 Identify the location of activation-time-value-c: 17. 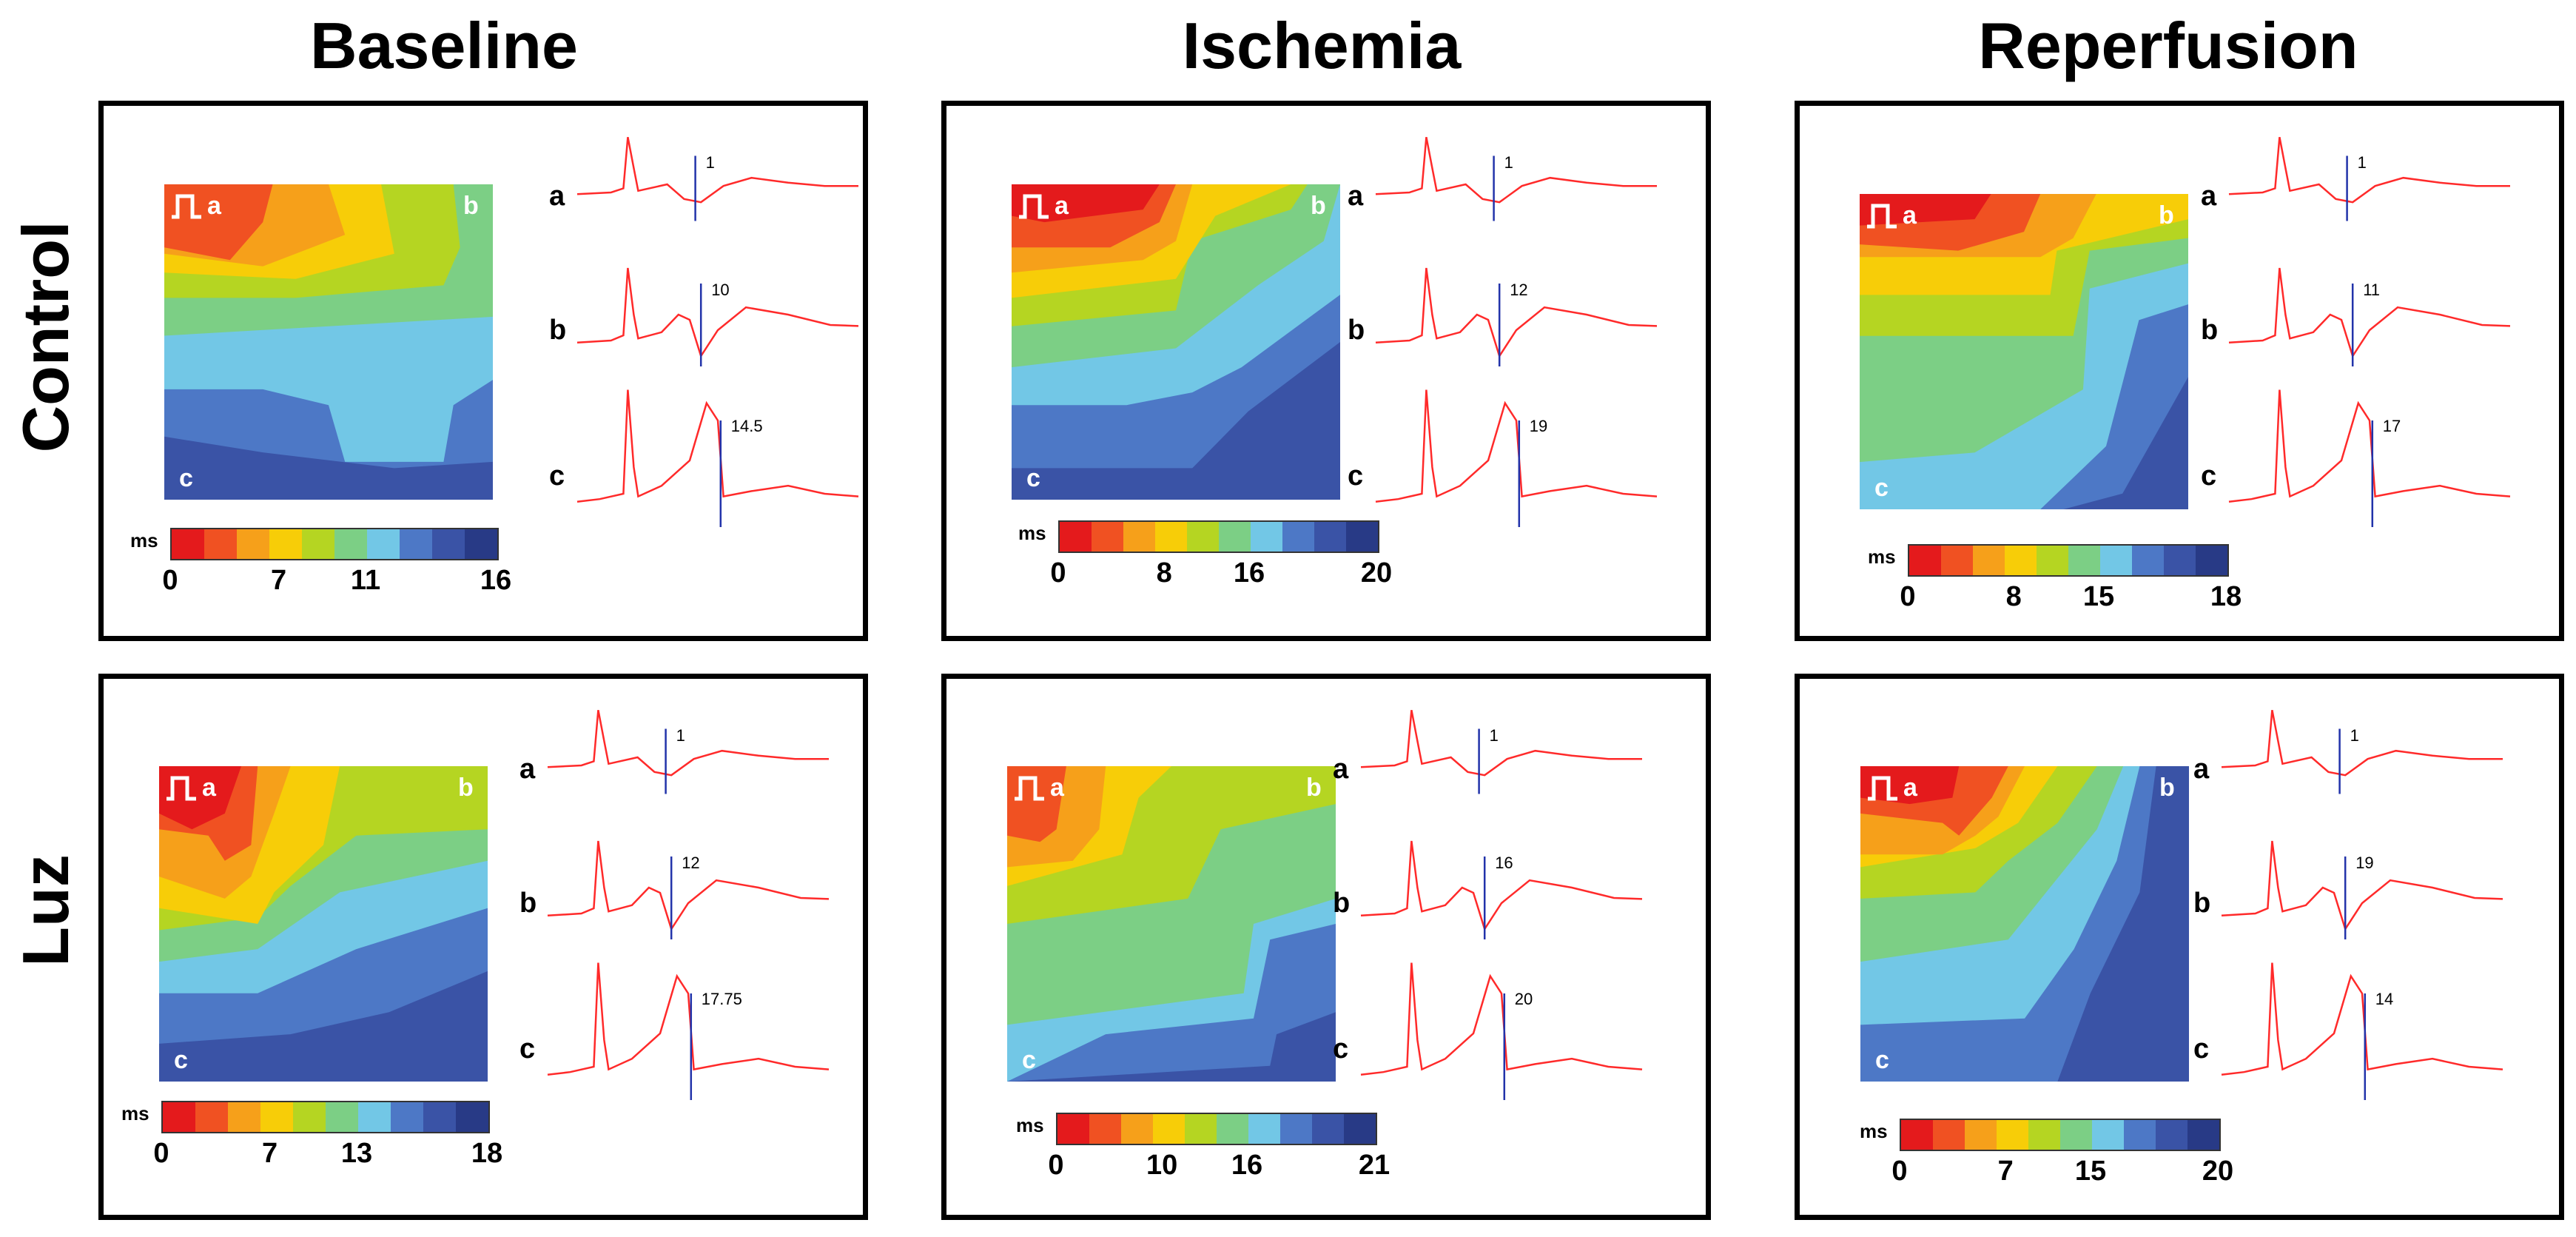
(2391, 426).